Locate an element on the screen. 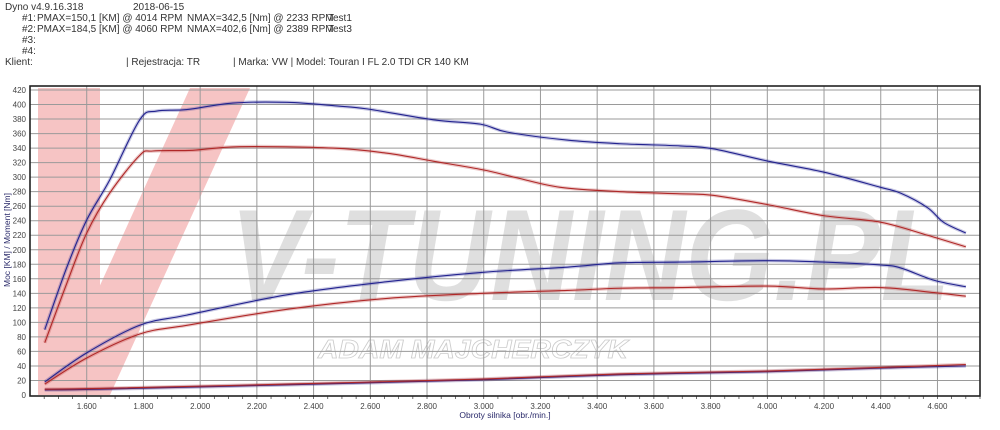 This screenshot has width=1000, height=430. y-tick-label: 40 is located at coordinates (21, 366).